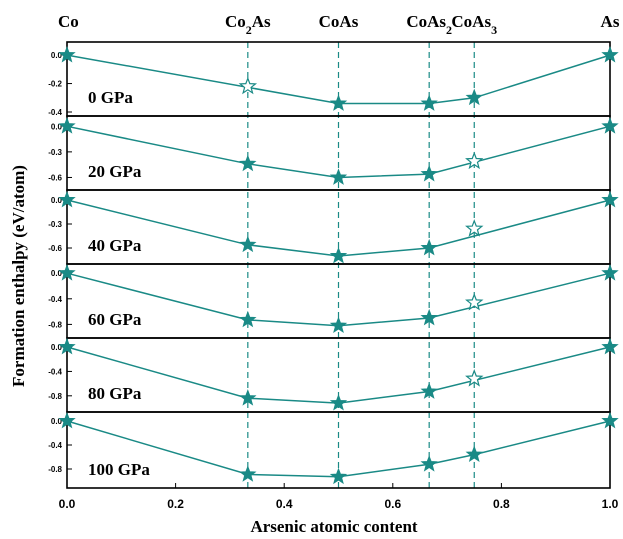 This screenshot has height=539, width=623. I want to click on panel-0: 0.0 -0.2 -0.4 0 GPa, so click(333, 79).